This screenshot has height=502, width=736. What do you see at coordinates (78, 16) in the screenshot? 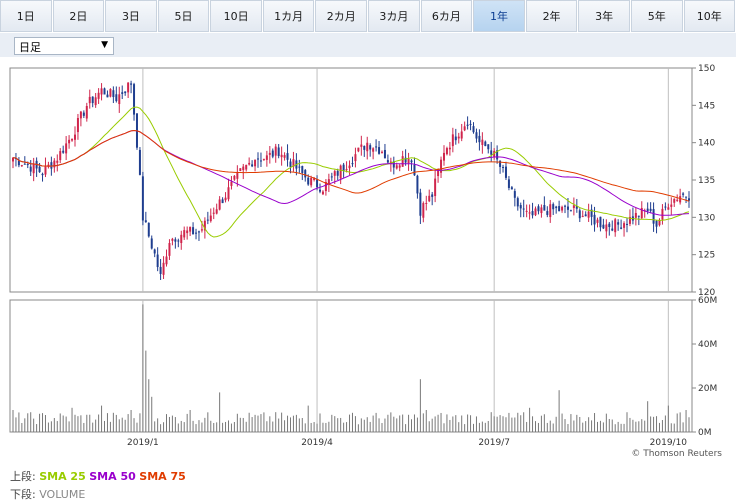
I see `tab-1: 2日` at bounding box center [78, 16].